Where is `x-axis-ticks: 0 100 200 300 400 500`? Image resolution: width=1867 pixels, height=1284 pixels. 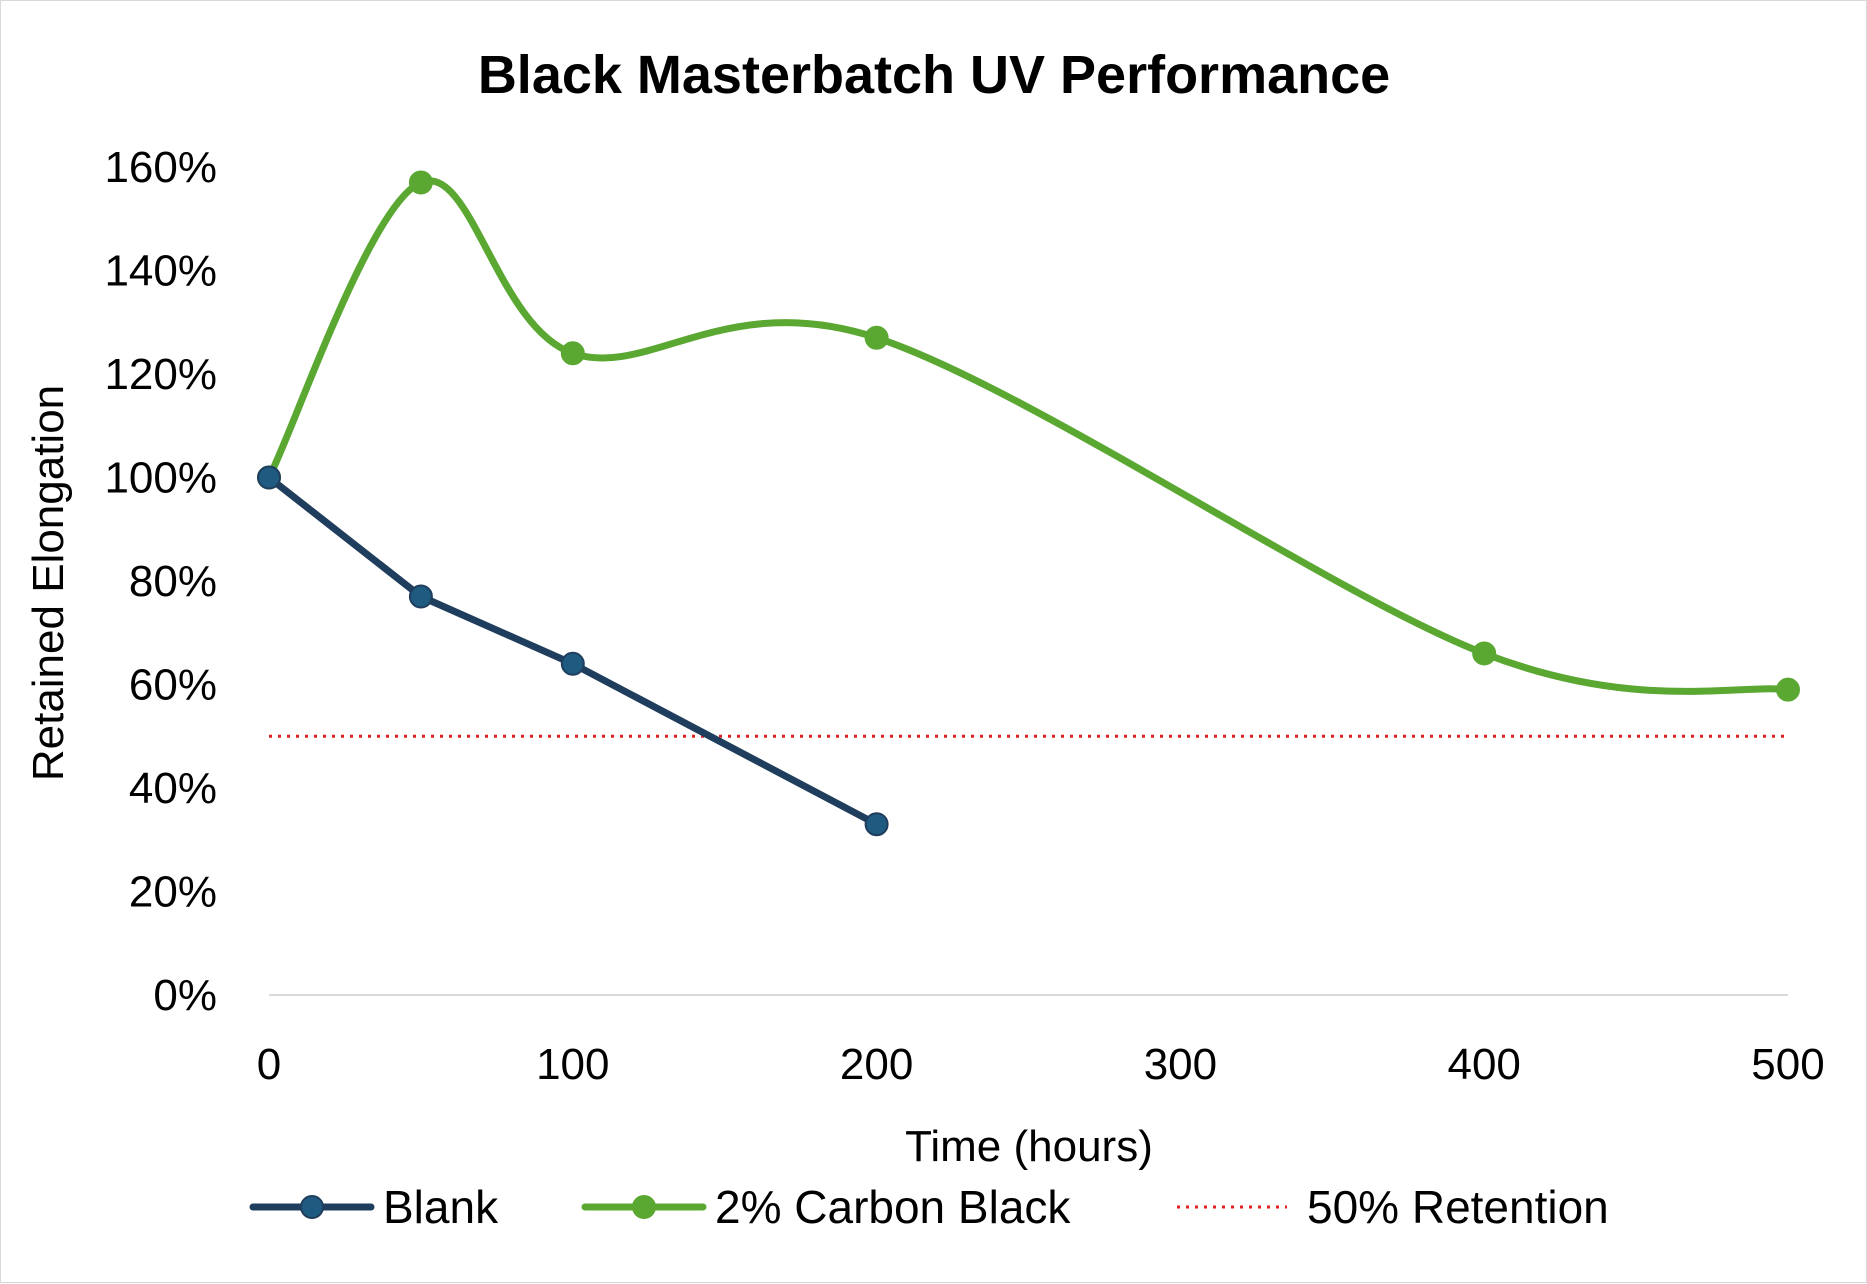 x-axis-ticks: 0 100 200 300 400 500 is located at coordinates (1041, 1064).